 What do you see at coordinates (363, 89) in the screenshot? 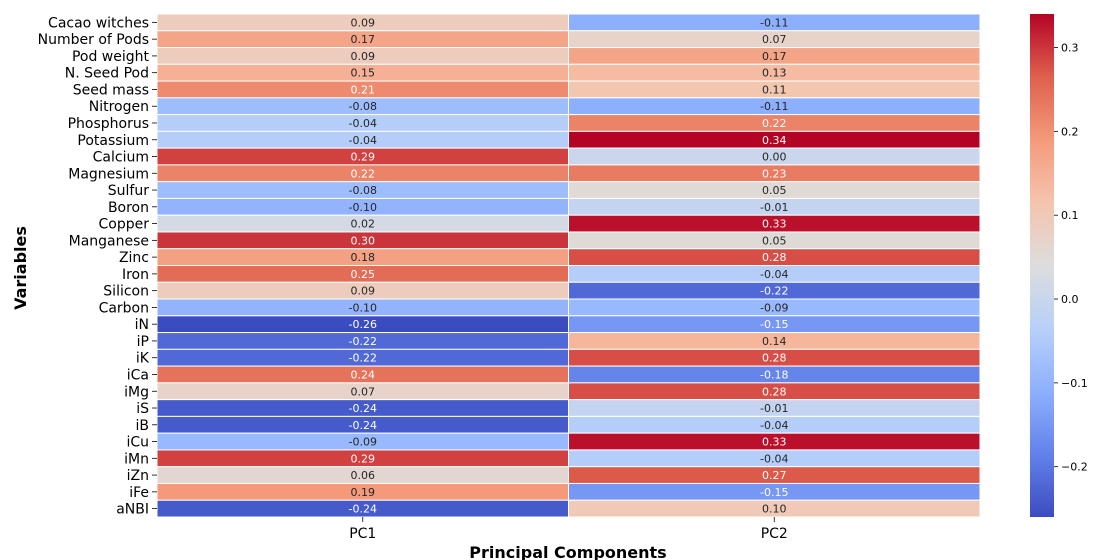
I see `cell-value-label: 0.21` at bounding box center [363, 89].